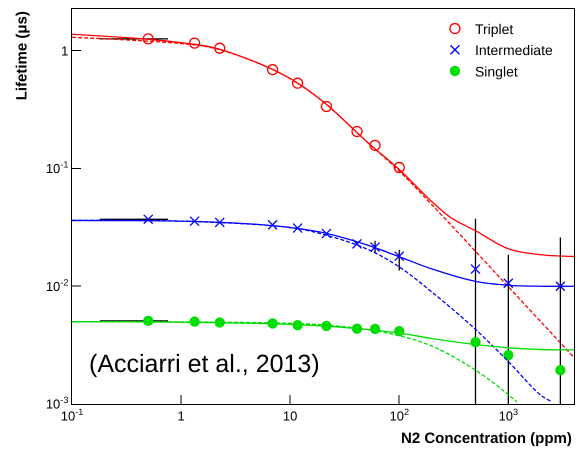  I want to click on x-tick-label: 1, so click(181, 416).